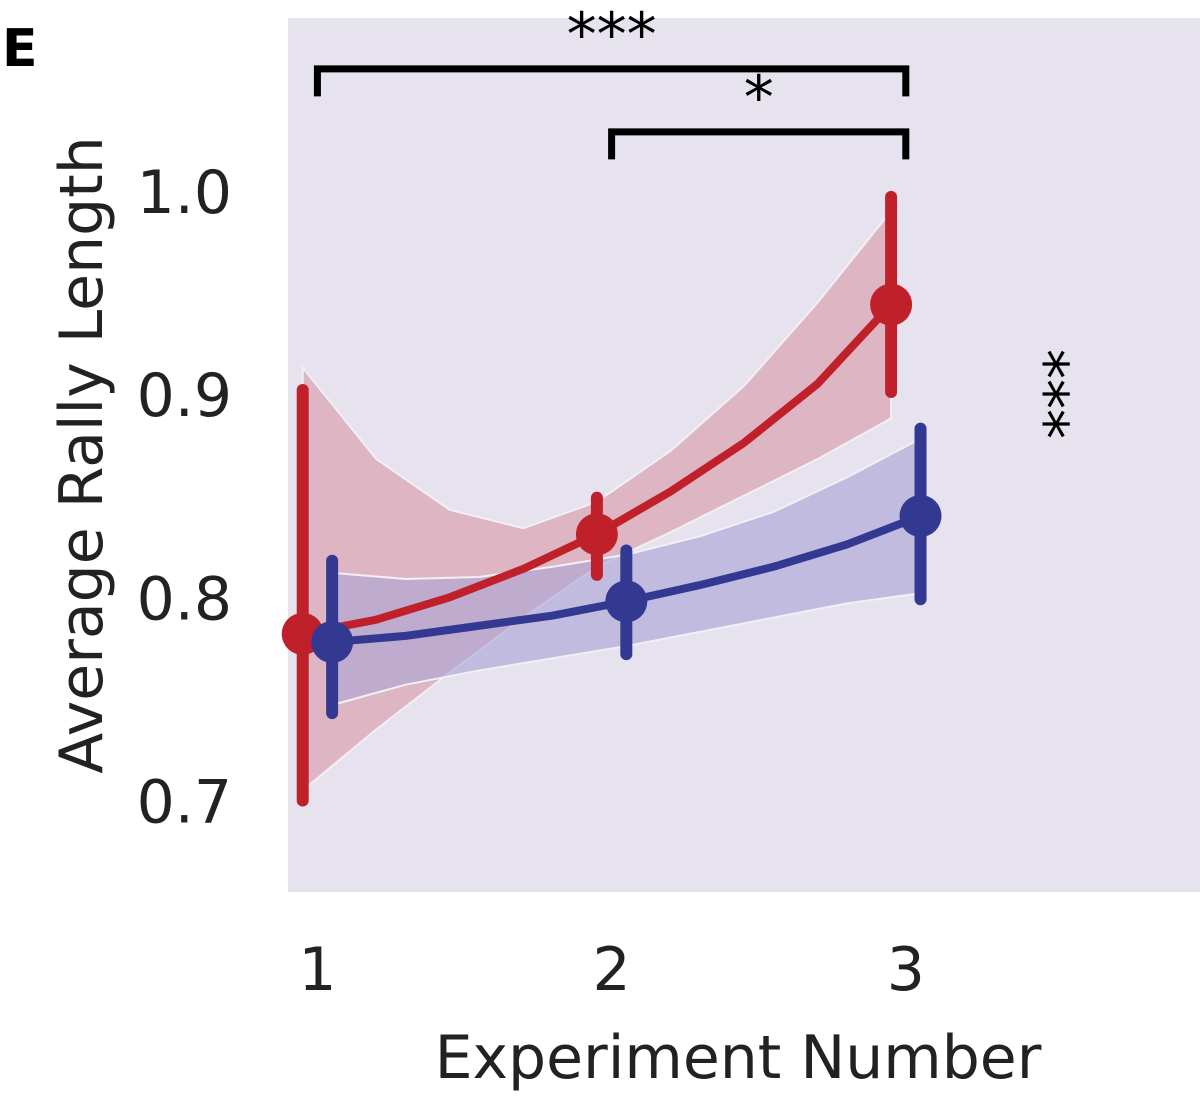 This screenshot has height=1106, width=1200. Describe the element at coordinates (184, 803) in the screenshot. I see `y-tick-label: 0.7` at that location.